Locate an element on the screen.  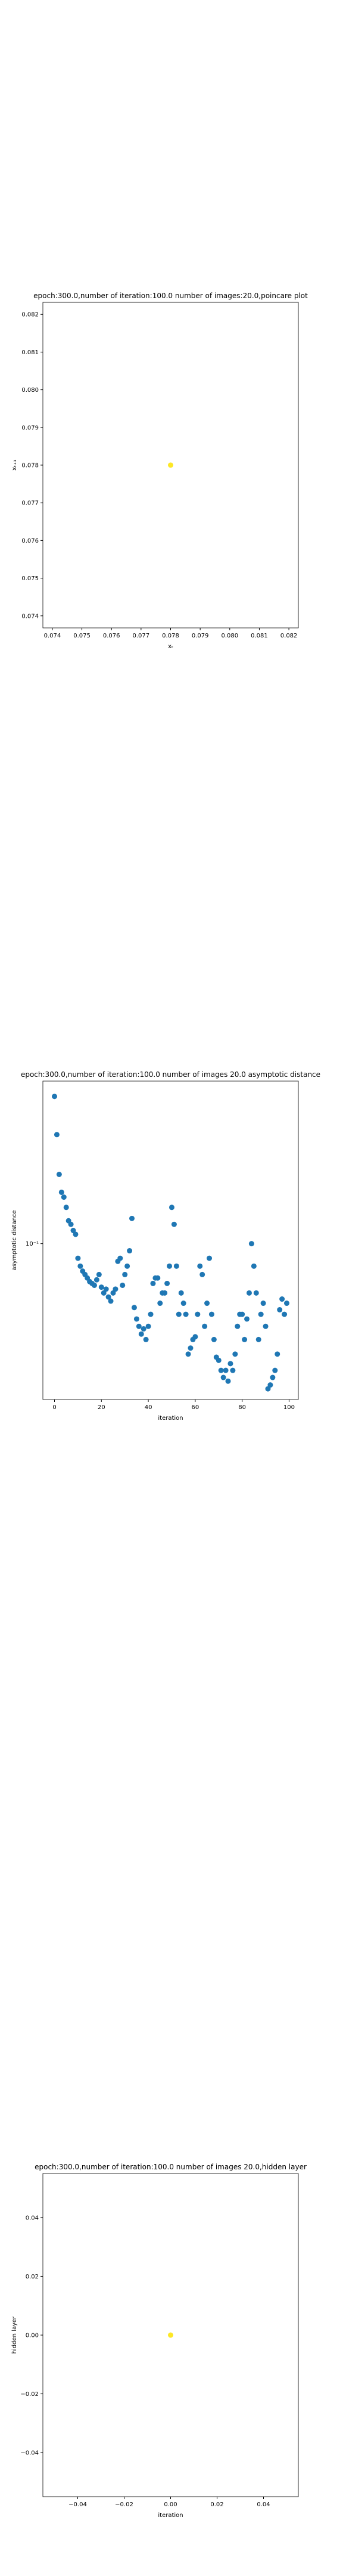
x-tick-label: 0.00 is located at coordinates (171, 2504).